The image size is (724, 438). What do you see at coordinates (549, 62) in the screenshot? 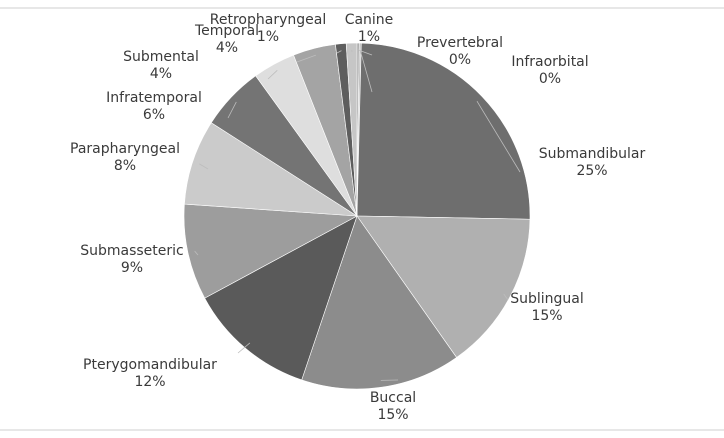
I see `slice-label-infraorbital: Infraorbital` at bounding box center [549, 62].